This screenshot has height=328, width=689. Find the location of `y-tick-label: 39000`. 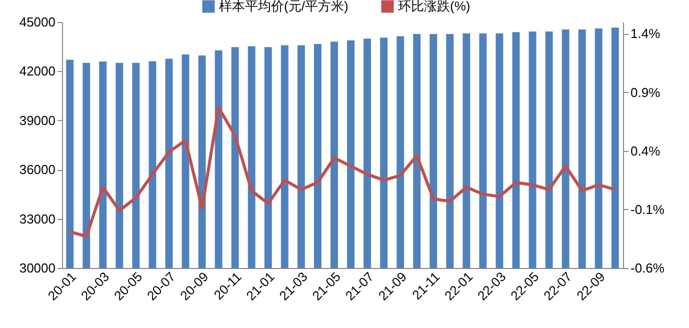

y-tick-label: 39000 is located at coordinates (37, 120).